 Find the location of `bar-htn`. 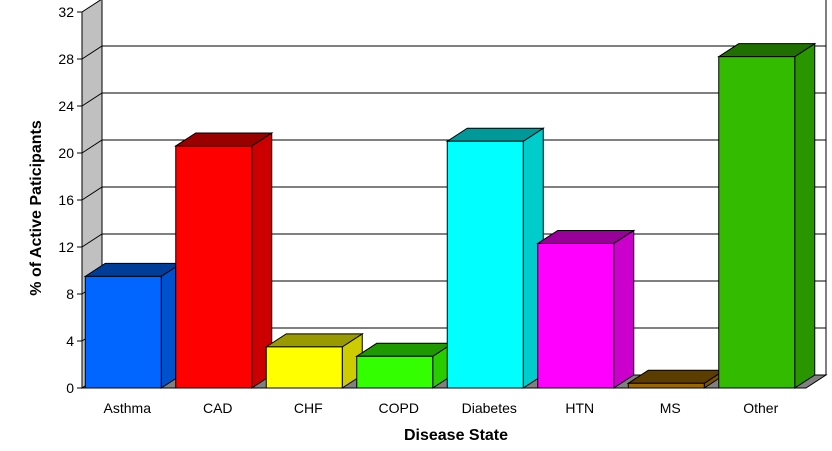

bar-htn is located at coordinates (586, 309).